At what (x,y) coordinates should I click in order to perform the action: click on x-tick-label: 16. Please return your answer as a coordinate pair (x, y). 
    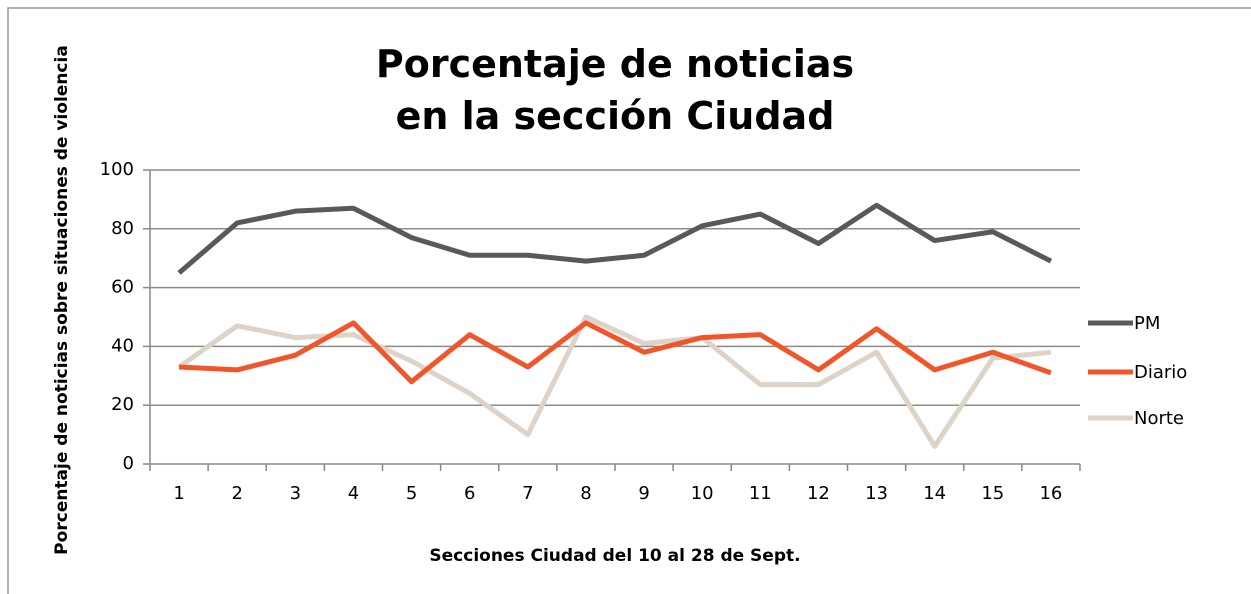
    Looking at the image, I should click on (1050, 493).